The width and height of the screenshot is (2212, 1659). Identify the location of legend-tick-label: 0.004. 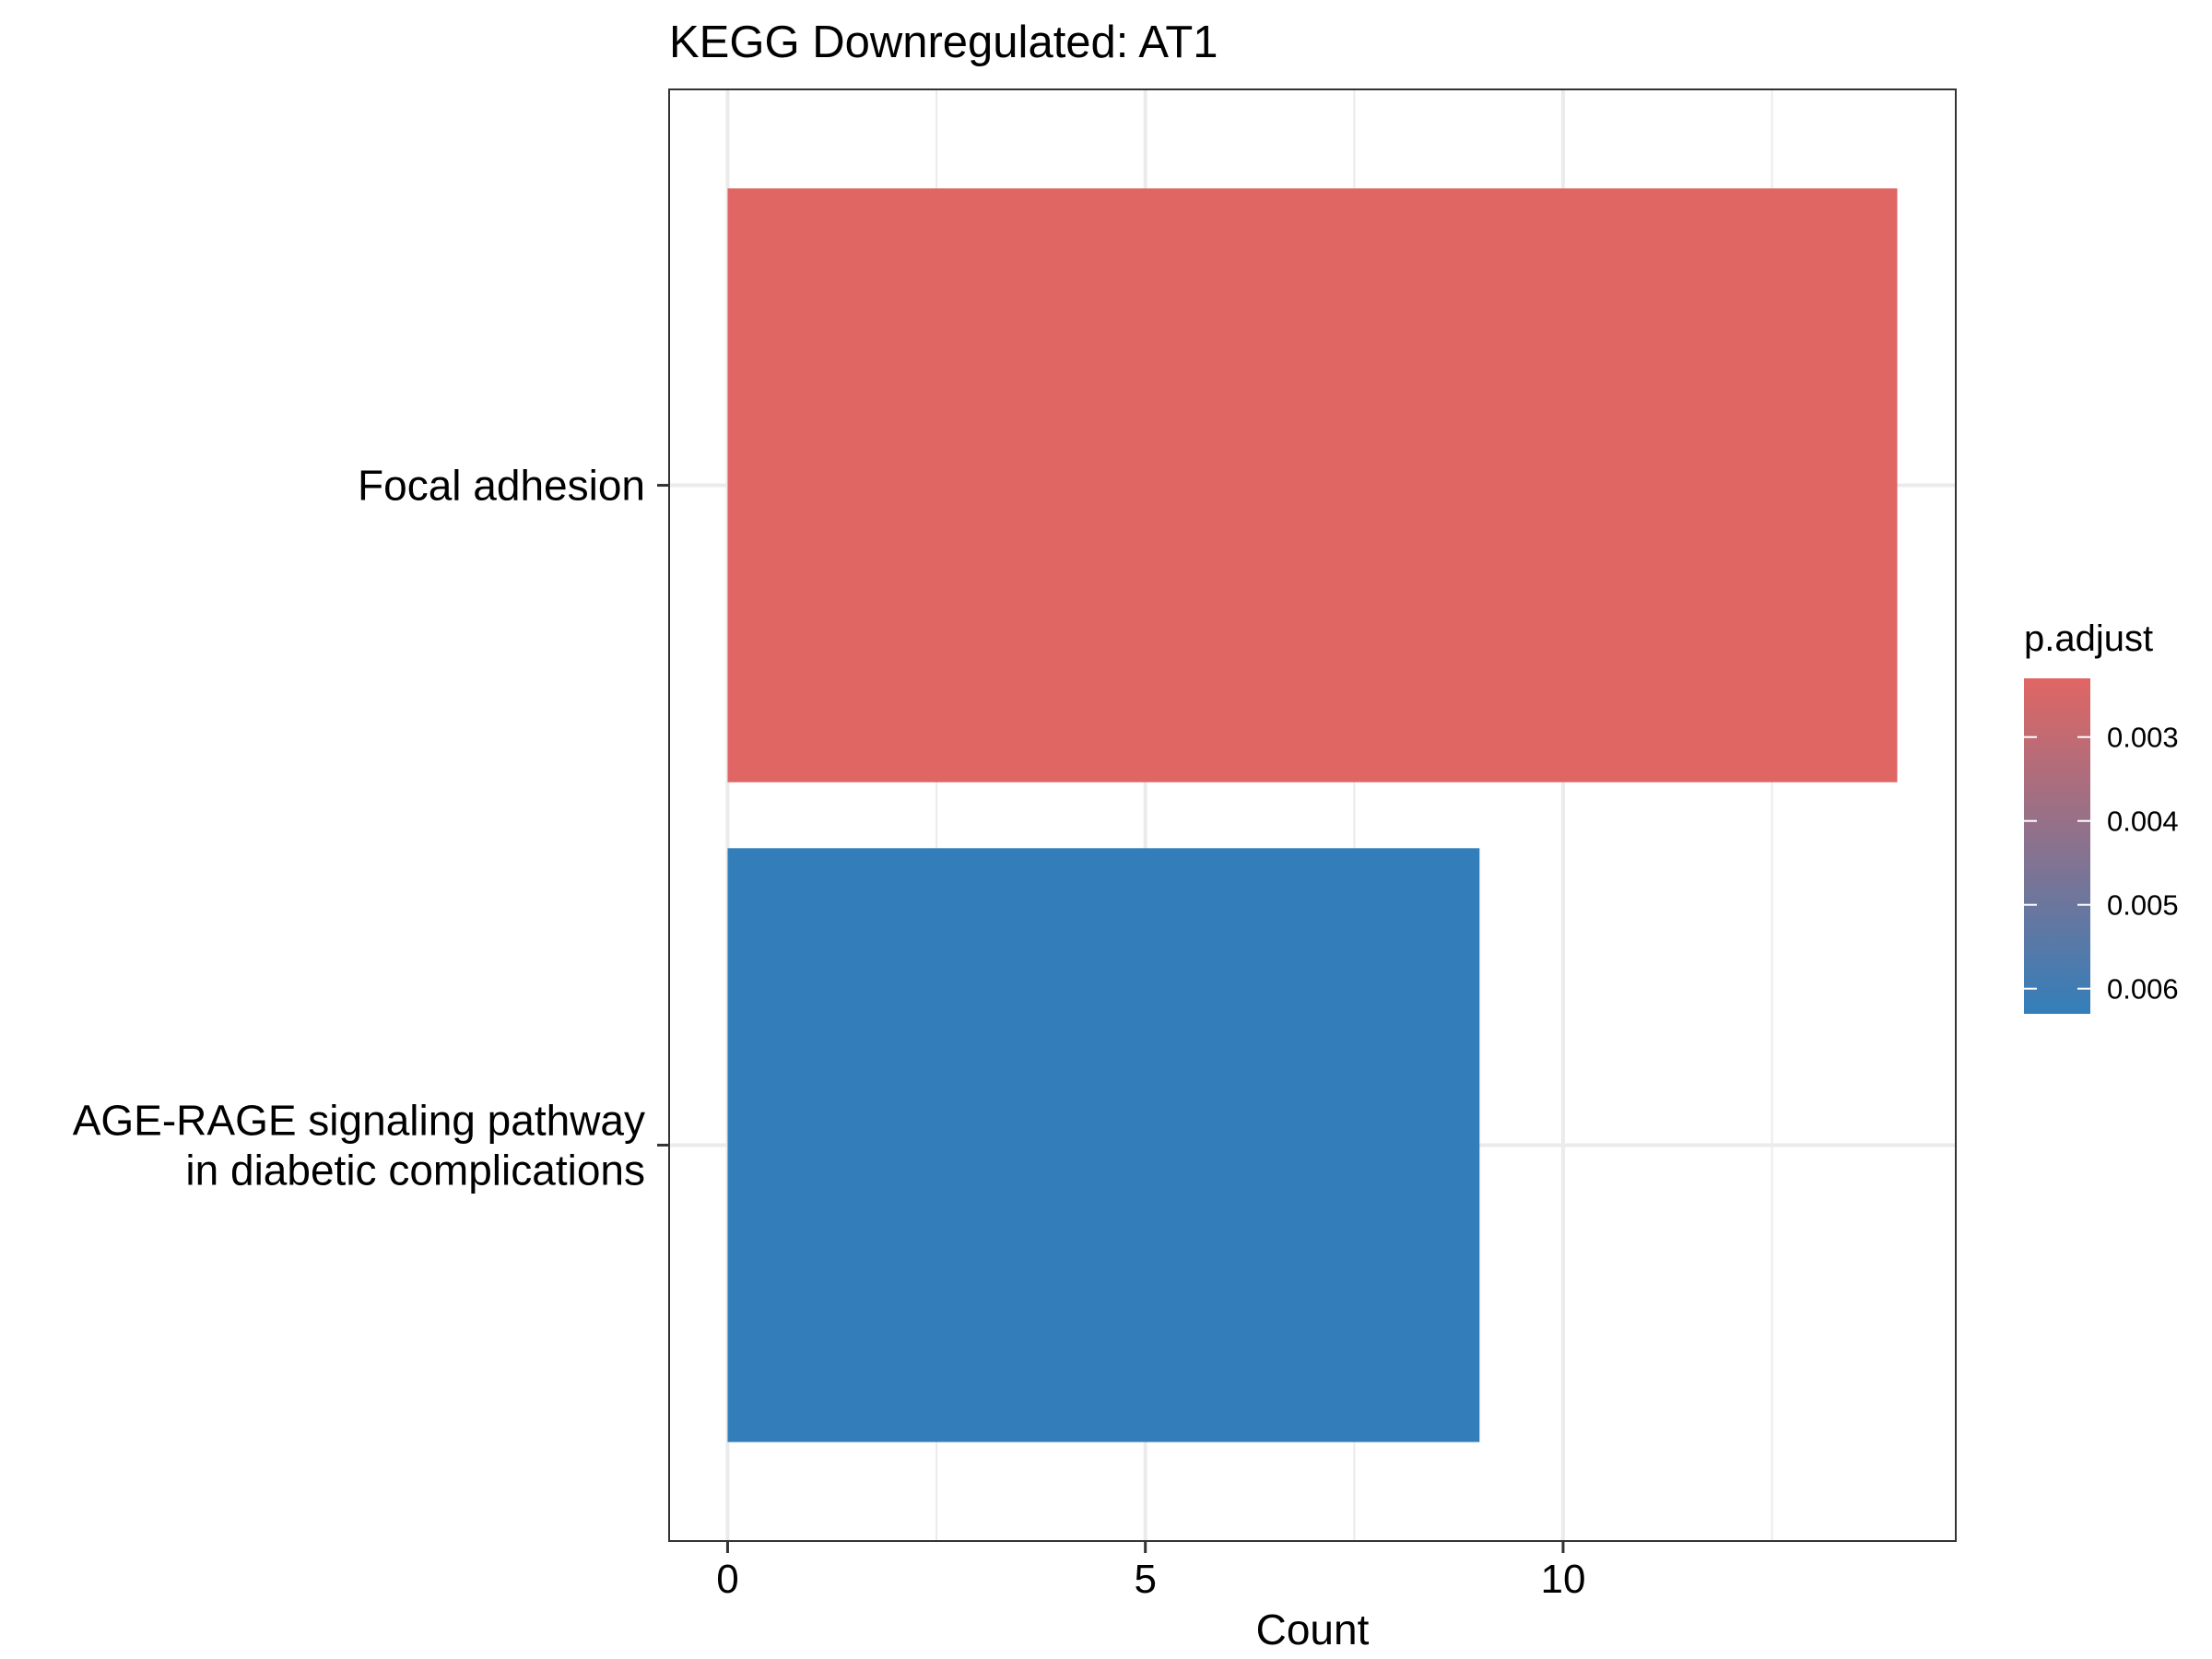
(2143, 822).